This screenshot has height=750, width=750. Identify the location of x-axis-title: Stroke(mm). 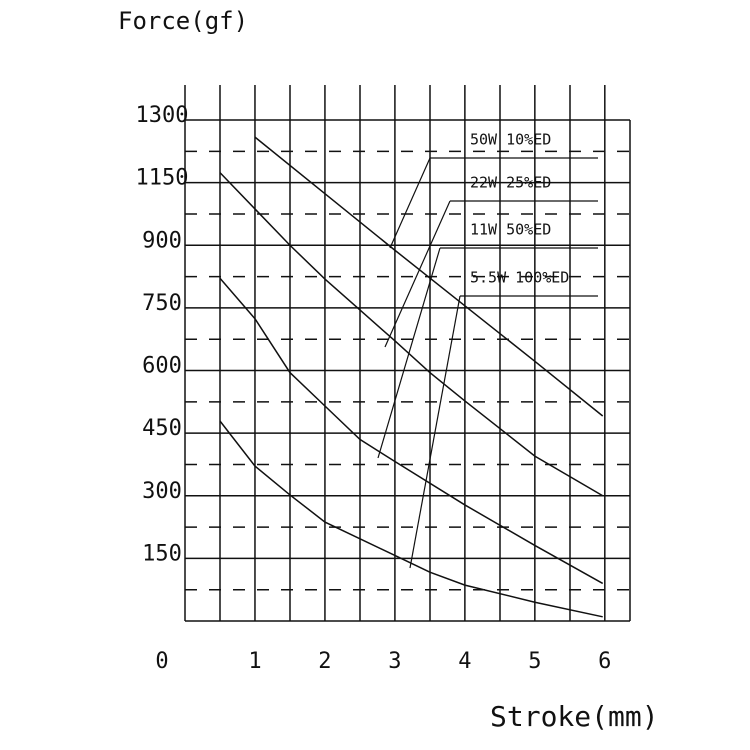
(574, 716).